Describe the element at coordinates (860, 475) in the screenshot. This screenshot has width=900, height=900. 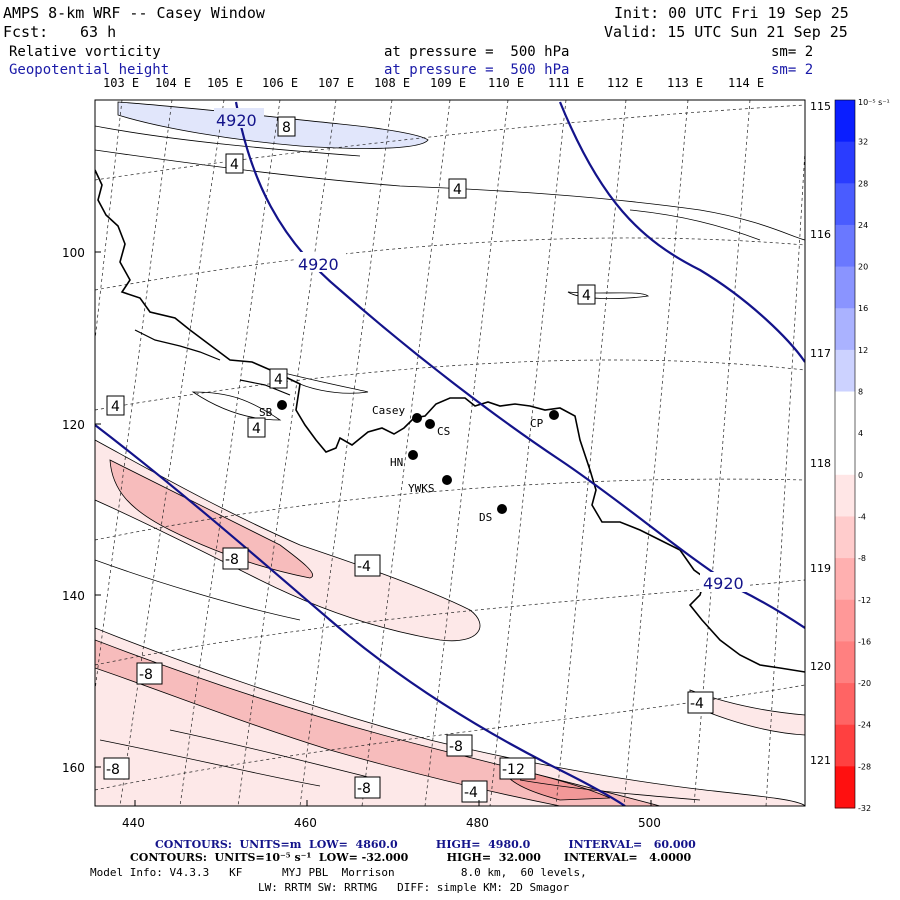
I see `colorbar-level-label: 0` at that location.